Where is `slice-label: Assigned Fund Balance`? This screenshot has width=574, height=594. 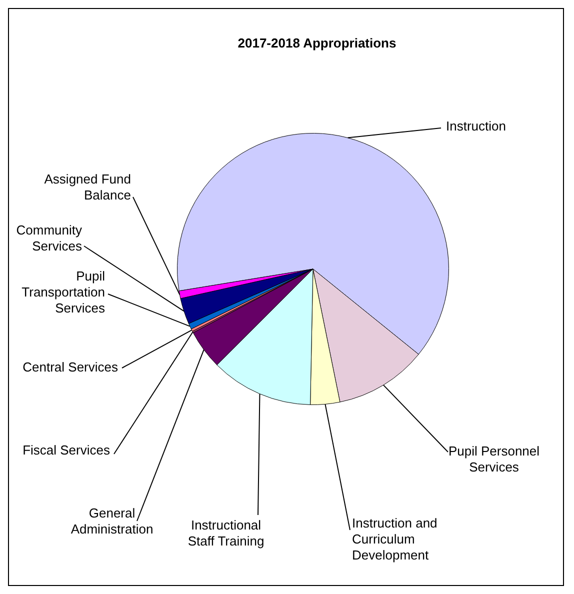 slice-label: Assigned Fund Balance is located at coordinates (87, 187).